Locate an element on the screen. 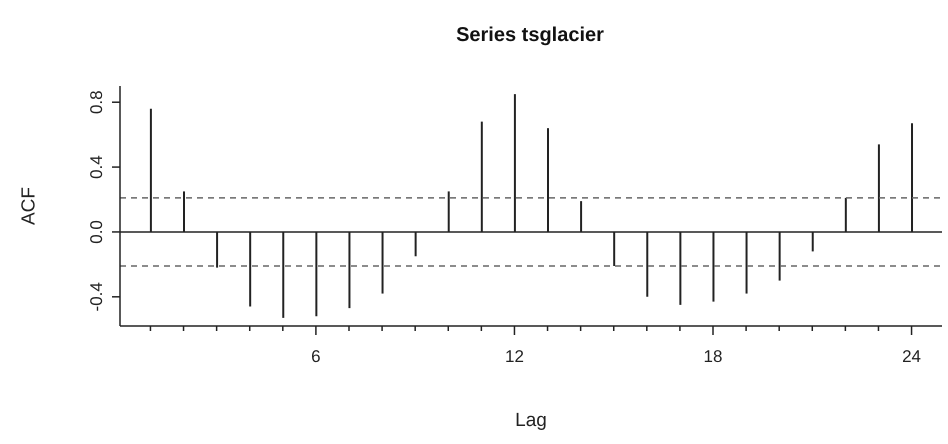 The image size is (948, 444). y-tick-label: 0.4 is located at coordinates (96, 167).